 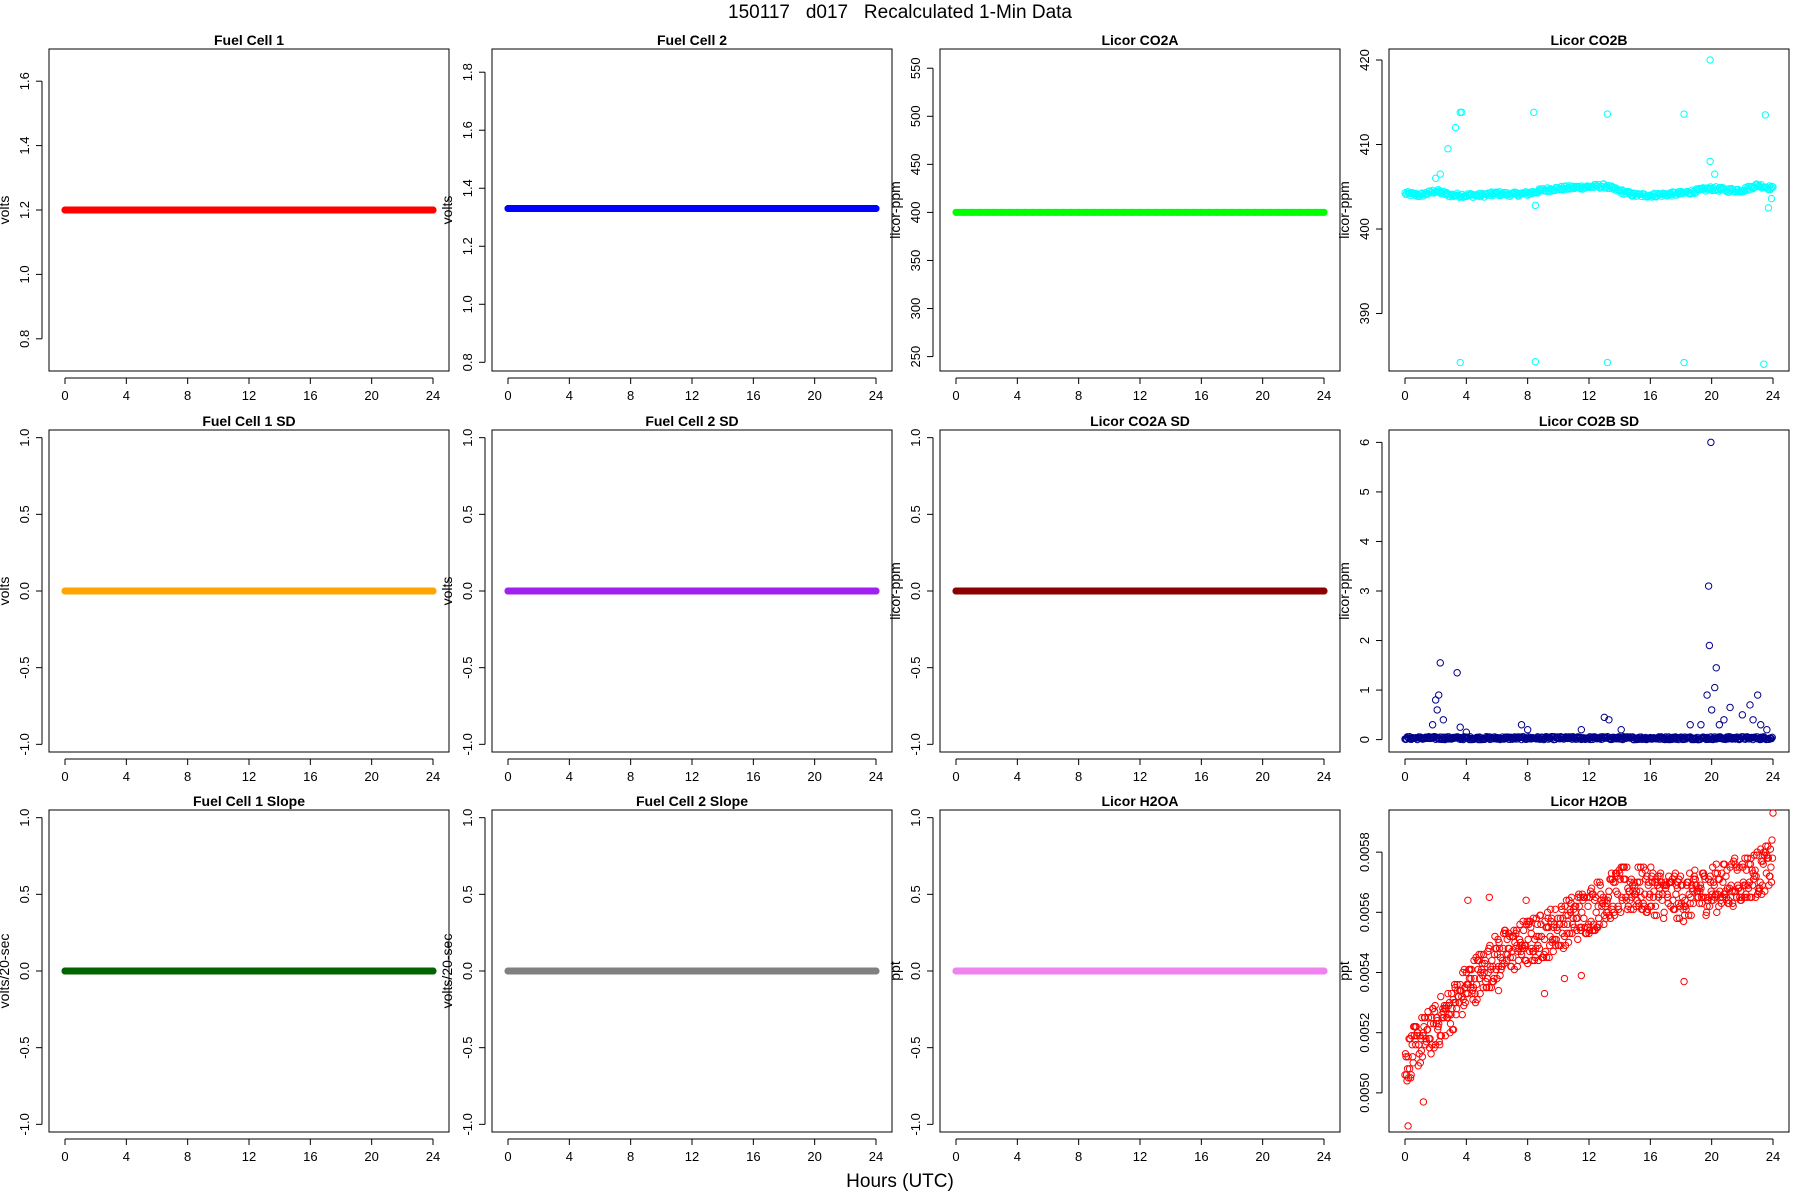 What do you see at coordinates (1364, 491) in the screenshot?
I see `y-tick-label: 5` at bounding box center [1364, 491].